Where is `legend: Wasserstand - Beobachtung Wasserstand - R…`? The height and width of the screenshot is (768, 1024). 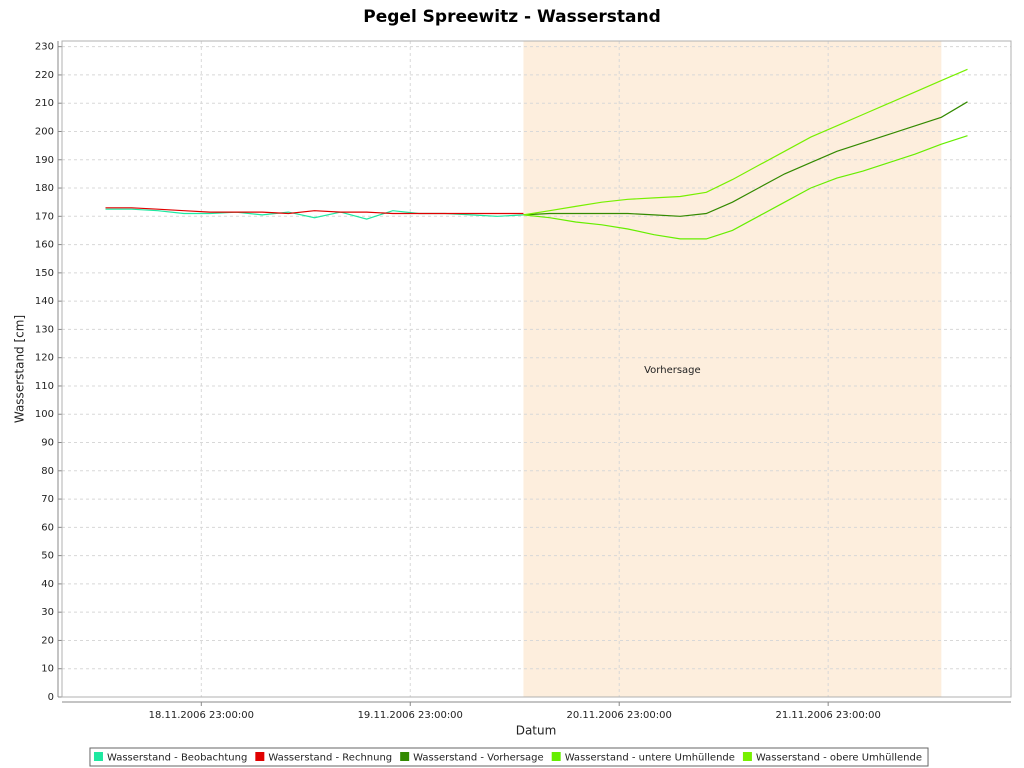
legend: Wasserstand - Beobachtung Wasserstand - R… is located at coordinates (509, 757).